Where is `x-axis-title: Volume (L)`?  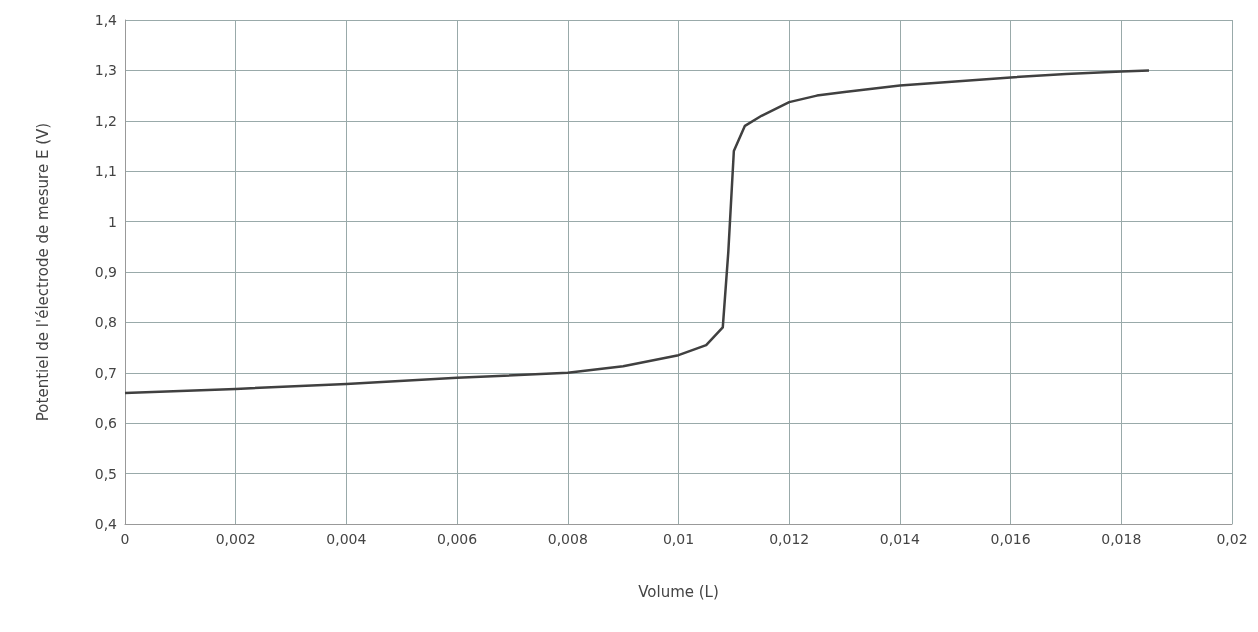
x-axis-title: Volume (L) is located at coordinates (678, 591).